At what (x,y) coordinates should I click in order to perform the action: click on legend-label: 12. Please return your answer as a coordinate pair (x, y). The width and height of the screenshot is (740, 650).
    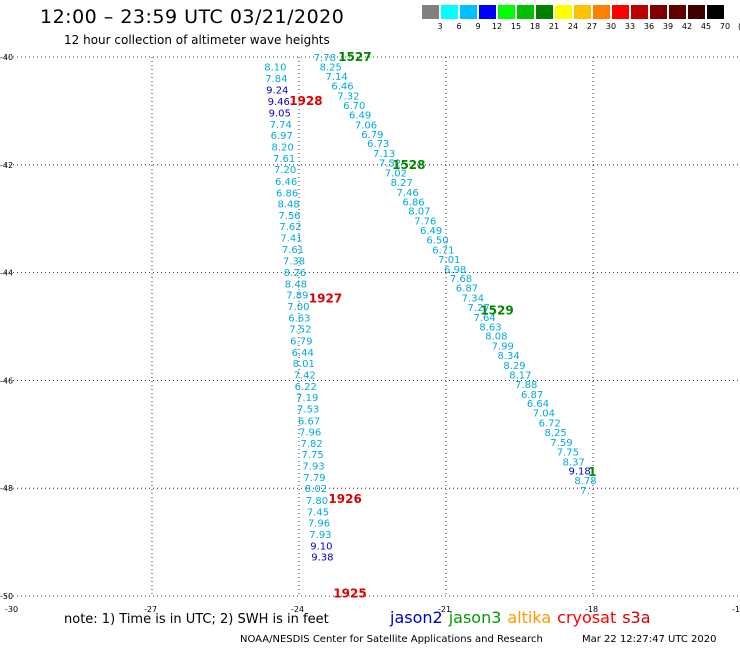
    Looking at the image, I should click on (497, 26).